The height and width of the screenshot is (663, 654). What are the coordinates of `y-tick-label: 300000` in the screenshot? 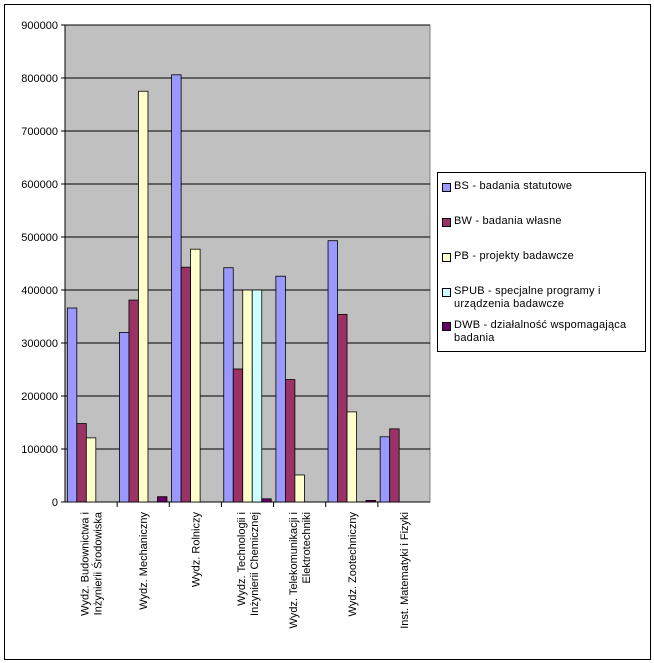 It's located at (39, 344).